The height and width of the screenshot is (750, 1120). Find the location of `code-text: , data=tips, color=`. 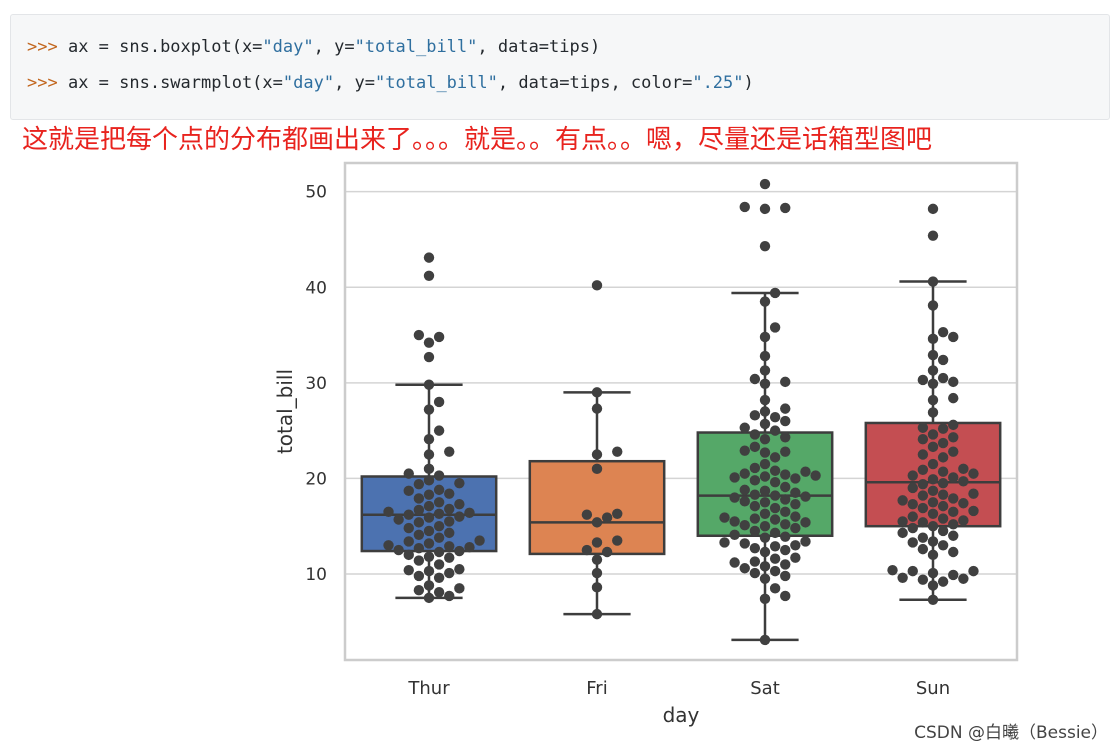

code-text: , data=tips, color= is located at coordinates (595, 83).